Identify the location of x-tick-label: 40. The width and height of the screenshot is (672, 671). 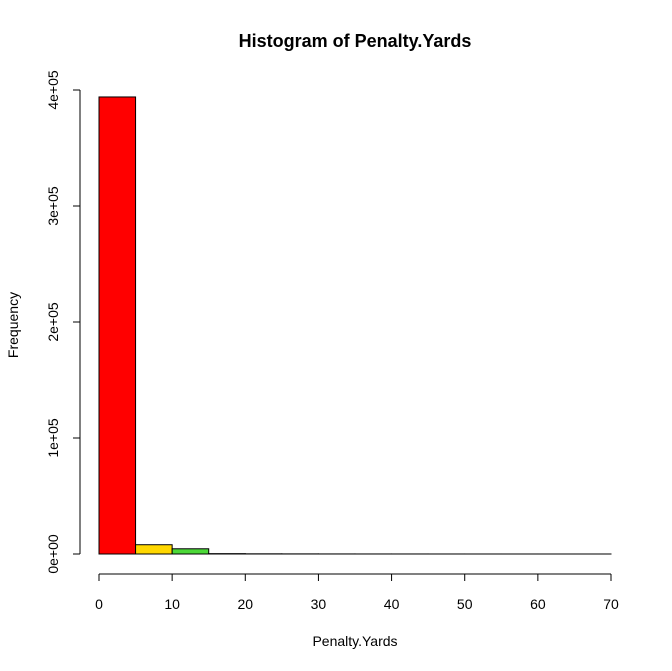
(392, 604).